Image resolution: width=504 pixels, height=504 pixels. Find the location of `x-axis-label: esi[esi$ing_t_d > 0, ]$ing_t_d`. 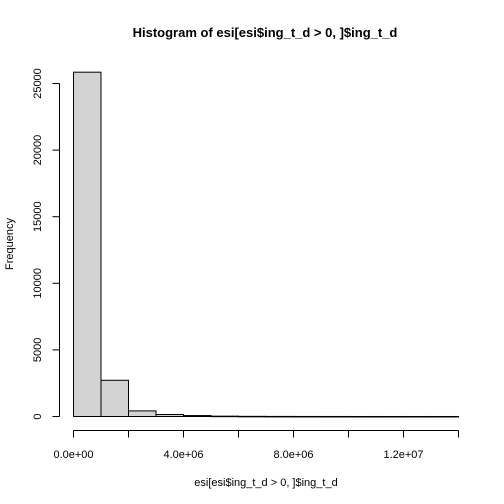

x-axis-label: esi[esi$ing_t_d > 0, ]$ing_t_d is located at coordinates (265, 483).